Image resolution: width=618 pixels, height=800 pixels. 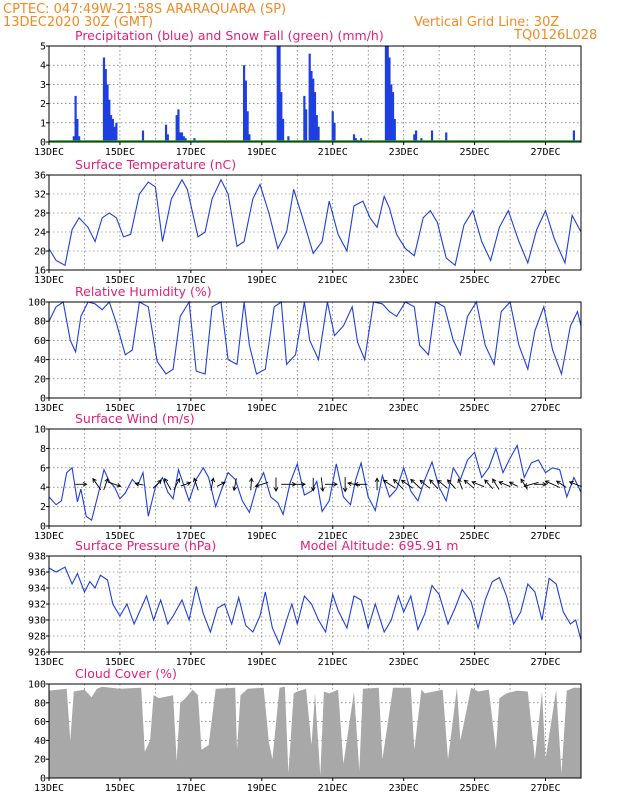 I want to click on wind-frame, so click(x=315, y=477).